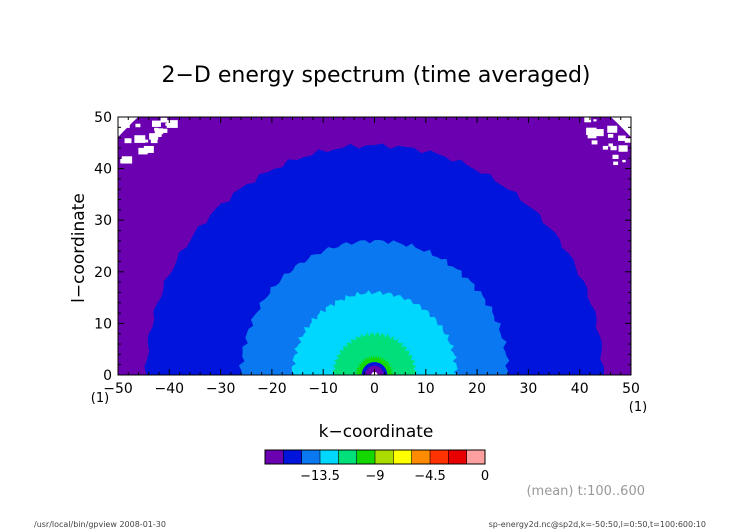 This screenshot has height=532, width=752. Describe the element at coordinates (580, 389) in the screenshot. I see `x-tick-label: 40` at that location.